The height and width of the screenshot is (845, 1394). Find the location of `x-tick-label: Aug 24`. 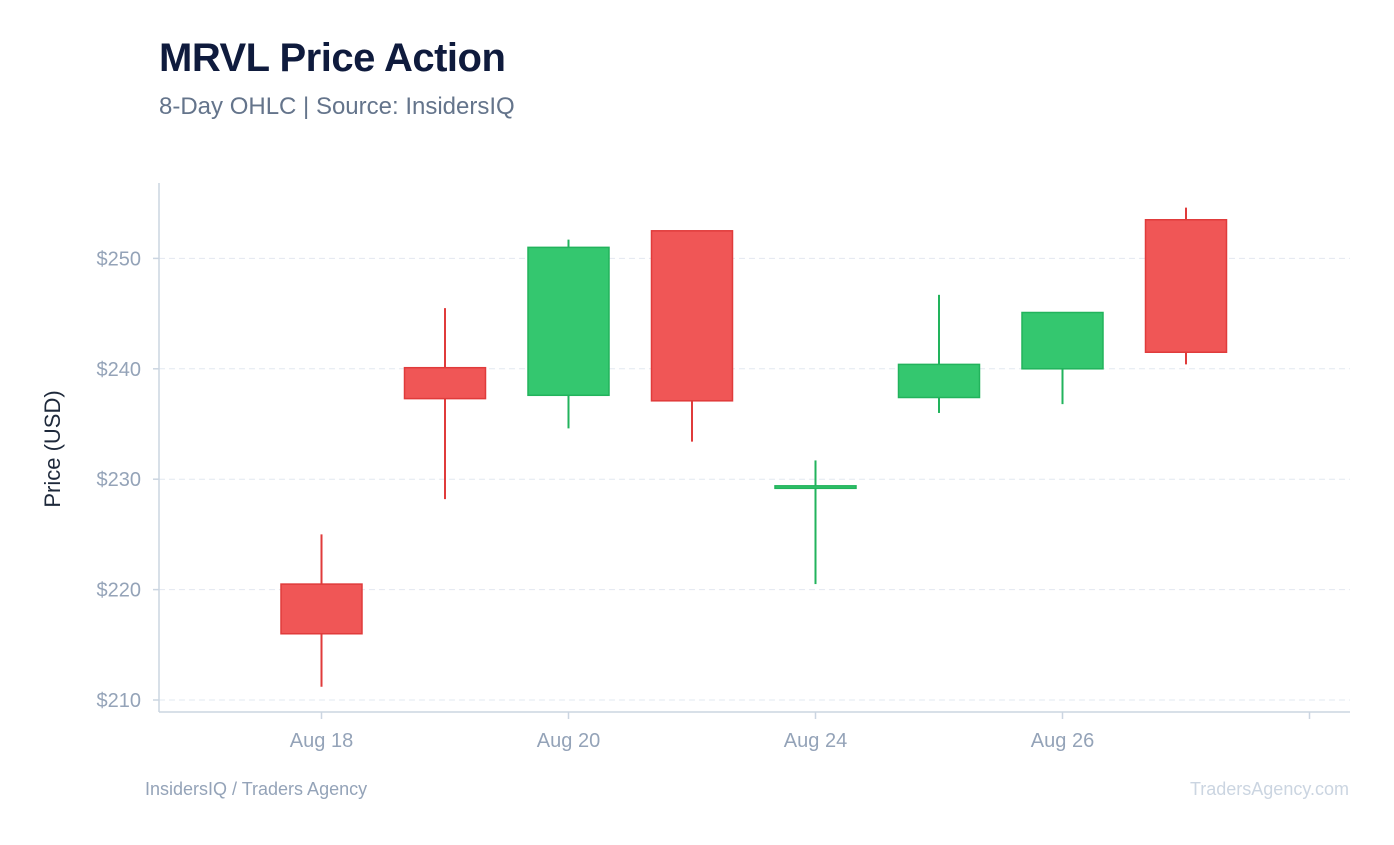

x-tick-label: Aug 24 is located at coordinates (815, 741).